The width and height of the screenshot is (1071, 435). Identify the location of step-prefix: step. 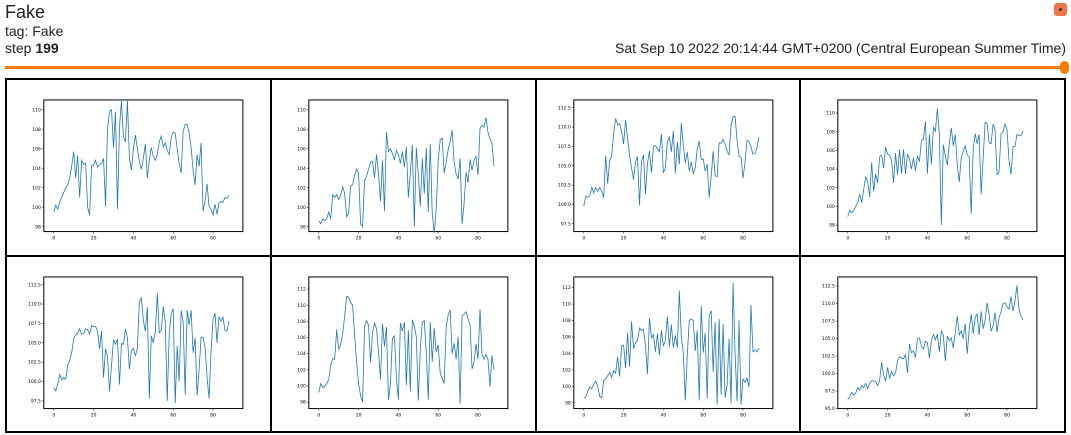
(18, 48).